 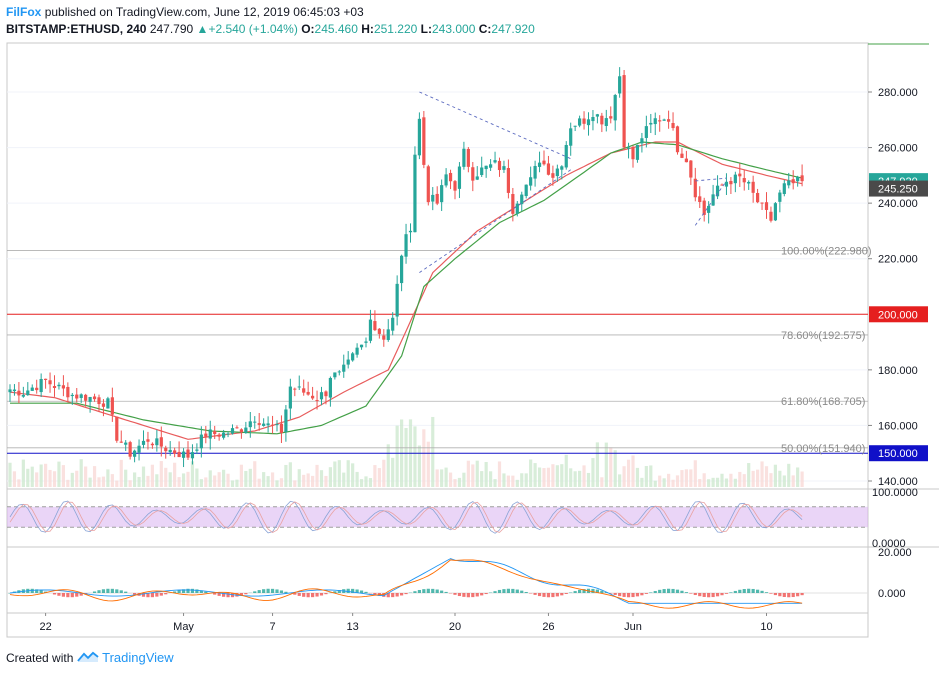 What do you see at coordinates (455, 627) in the screenshot?
I see `time-tick-label: 20` at bounding box center [455, 627].